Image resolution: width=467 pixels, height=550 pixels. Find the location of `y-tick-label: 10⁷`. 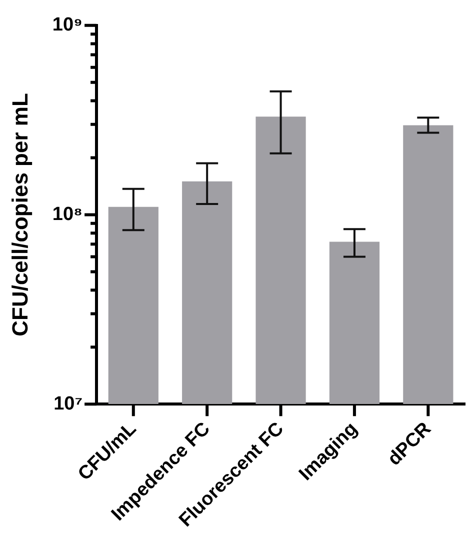

y-tick-label: 10⁷ is located at coordinates (68, 403).